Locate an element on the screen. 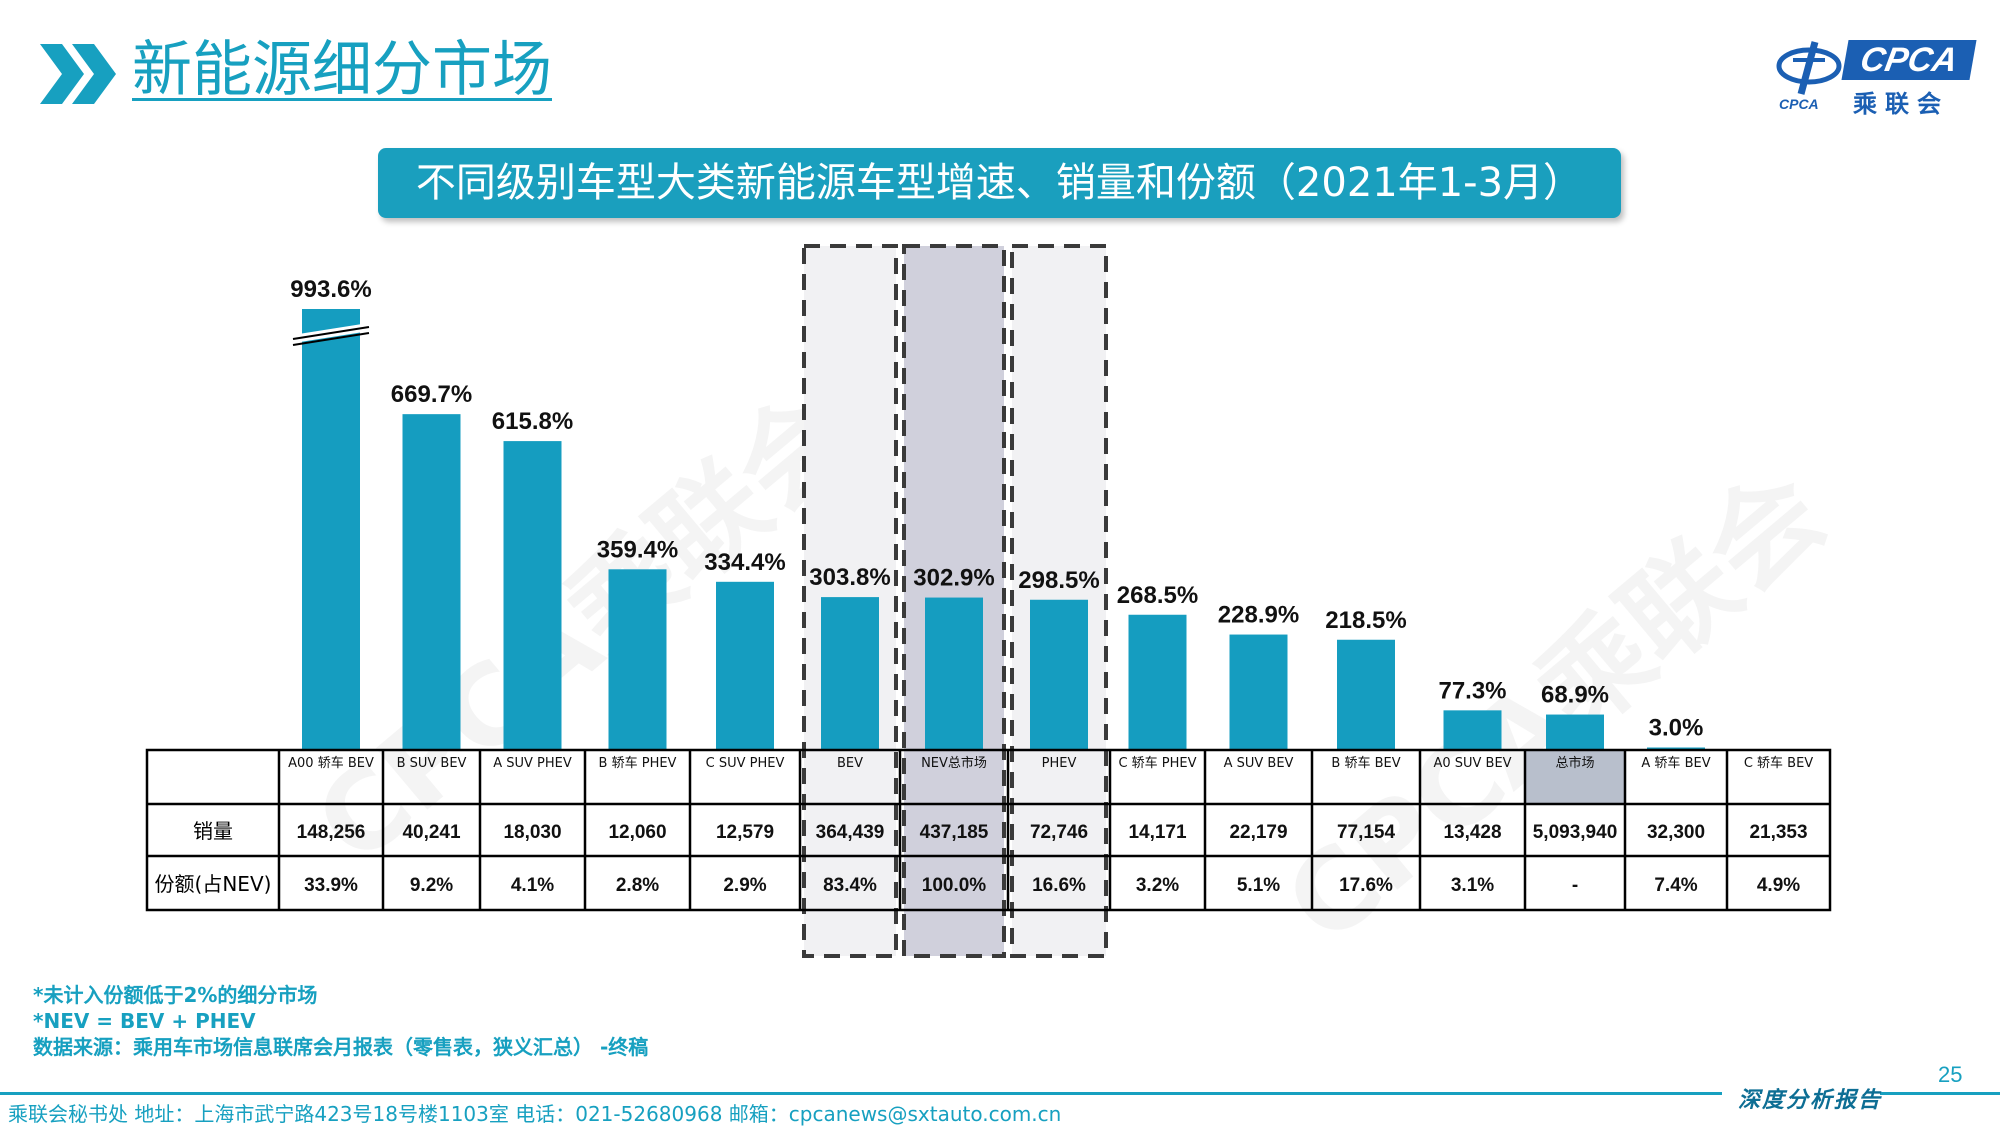 The image size is (2000, 1127). sales-cell: 72,746 is located at coordinates (1059, 832).